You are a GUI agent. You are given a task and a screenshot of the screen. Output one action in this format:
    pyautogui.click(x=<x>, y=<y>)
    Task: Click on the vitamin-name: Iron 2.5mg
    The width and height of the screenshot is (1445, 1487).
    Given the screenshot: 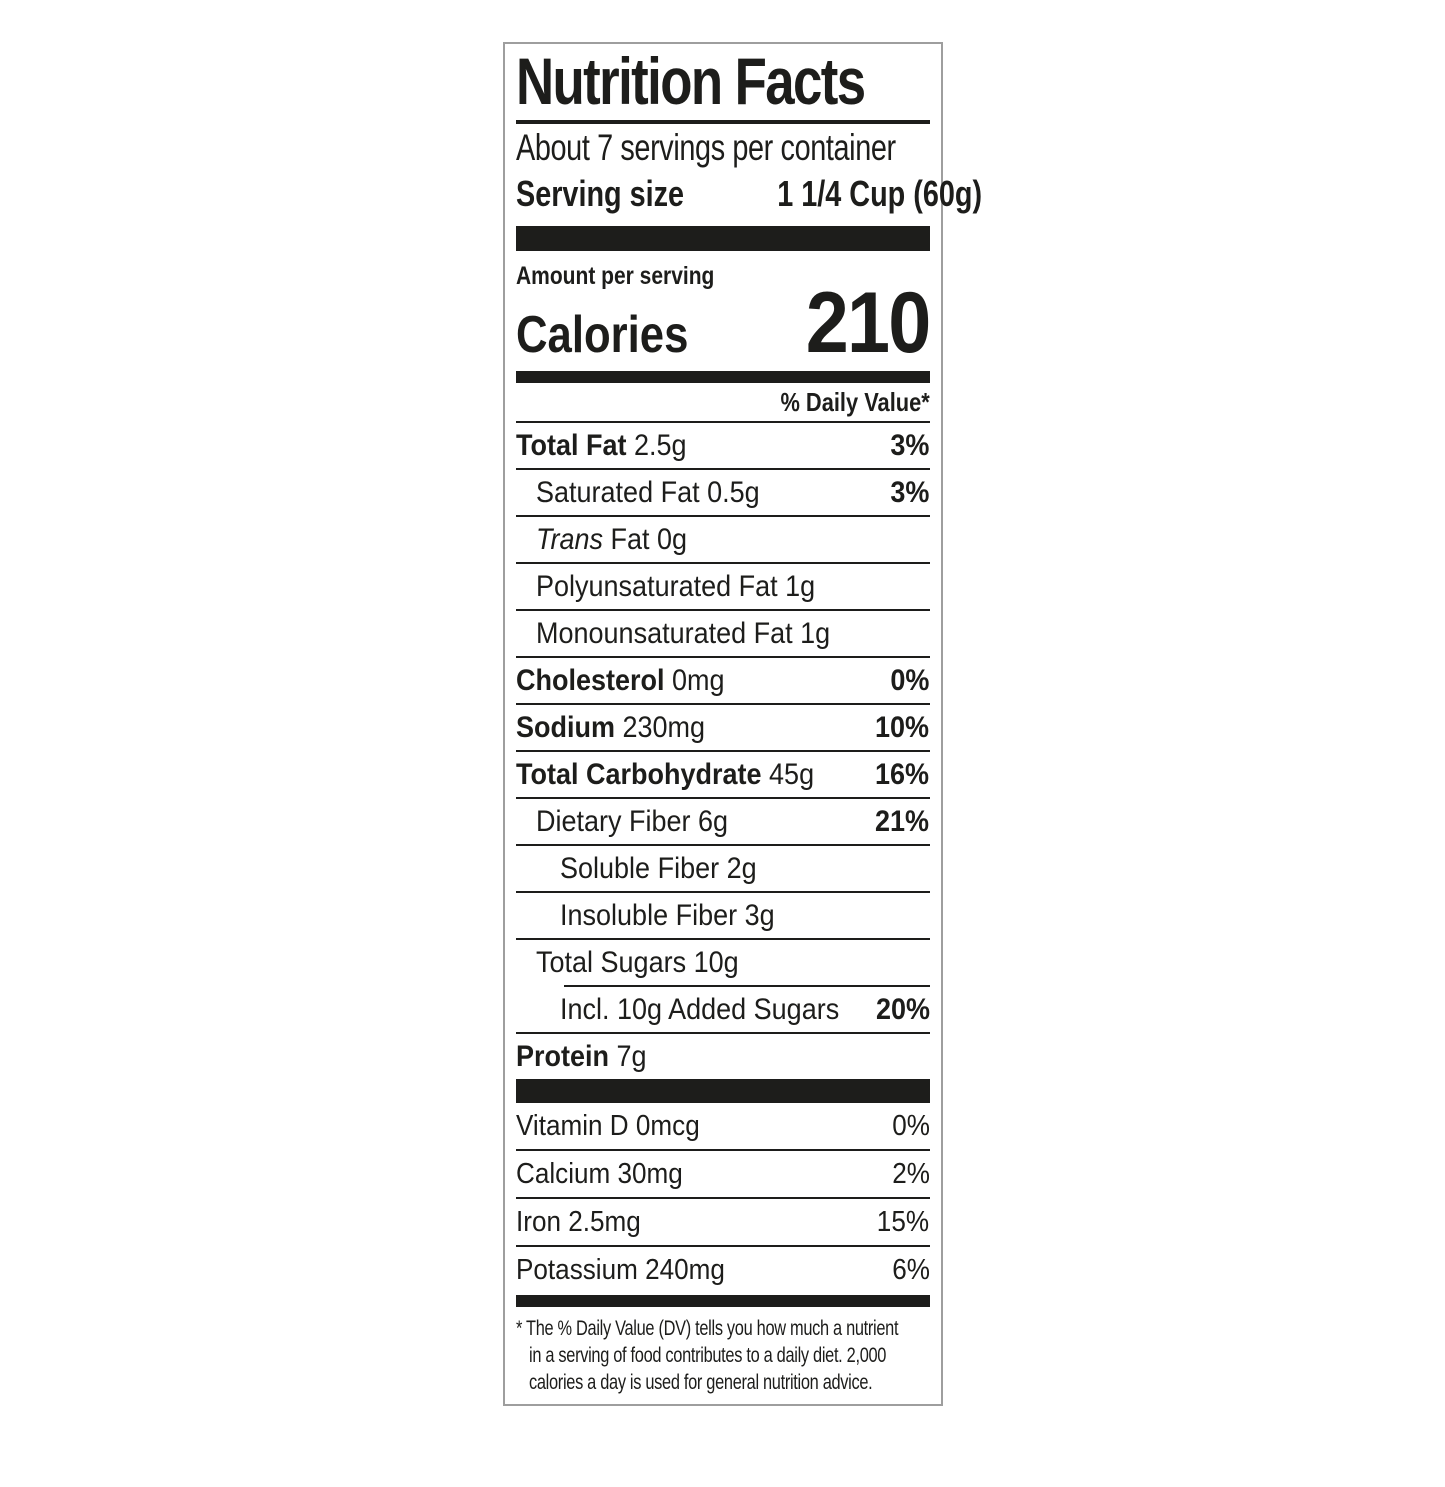 What is the action you would take?
    pyautogui.click(x=578, y=1221)
    